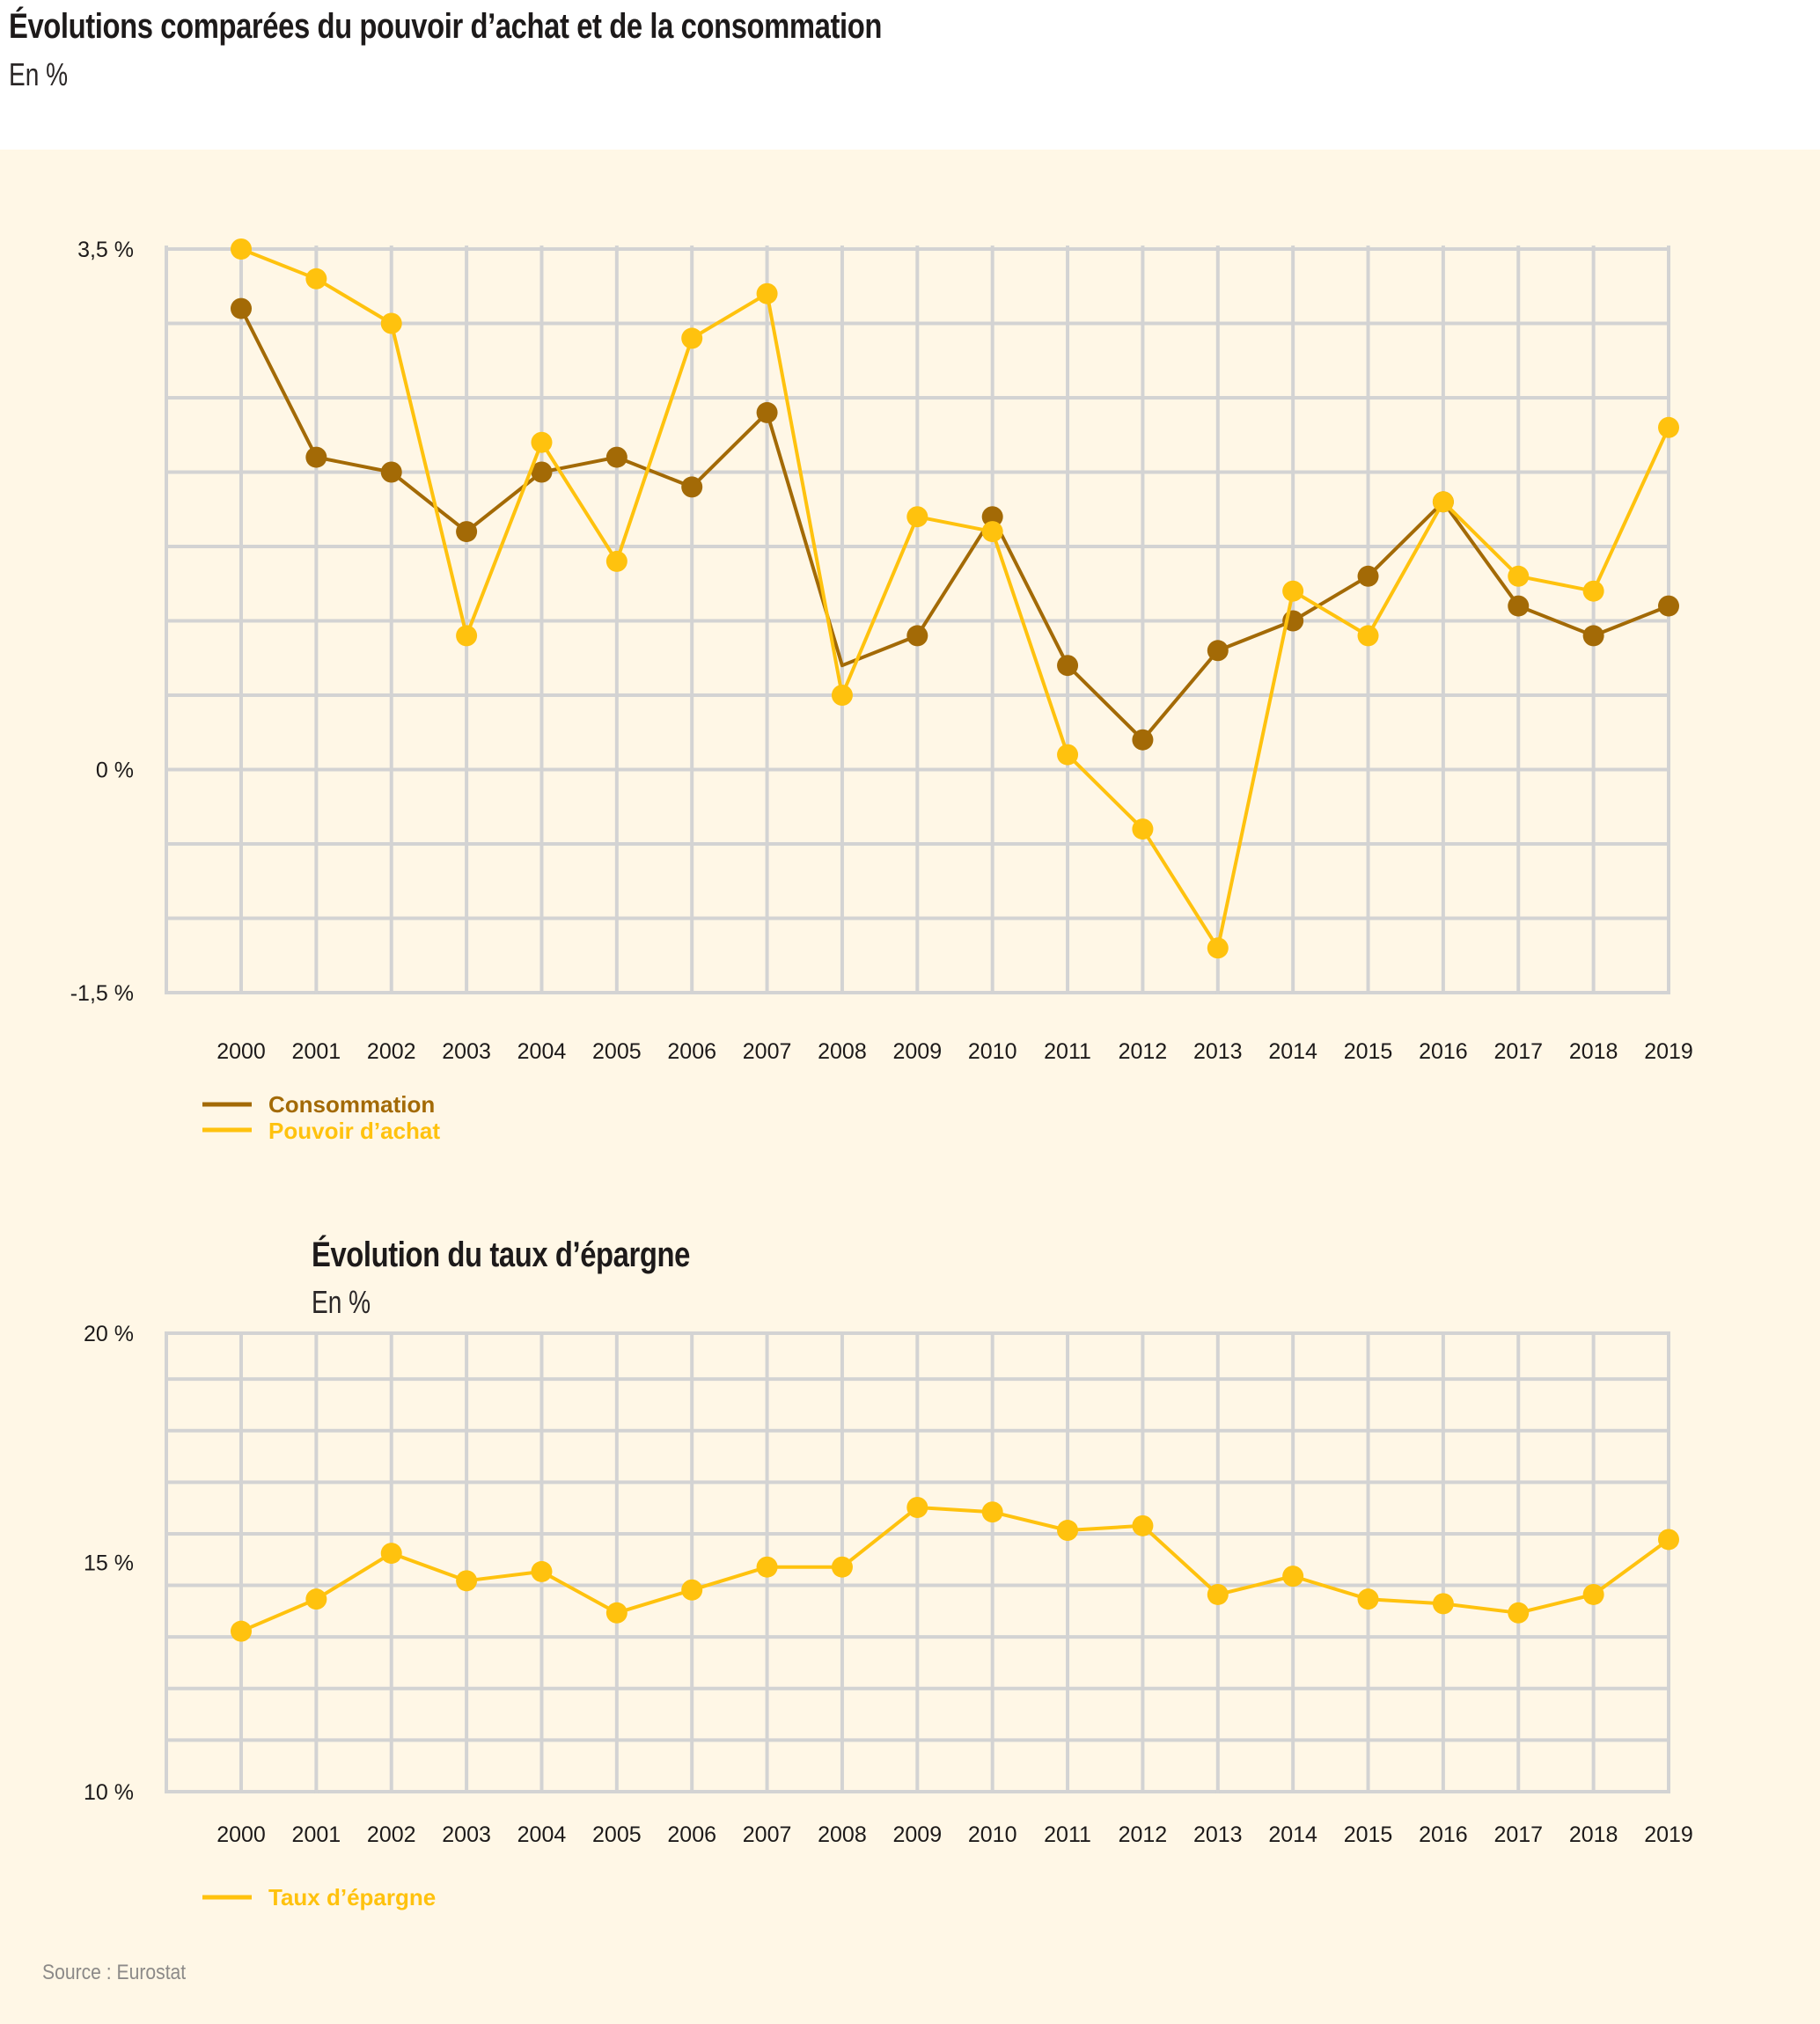 This screenshot has height=2024, width=1820. What do you see at coordinates (319, 1897) in the screenshot?
I see `legend: Taux d’épargne` at bounding box center [319, 1897].